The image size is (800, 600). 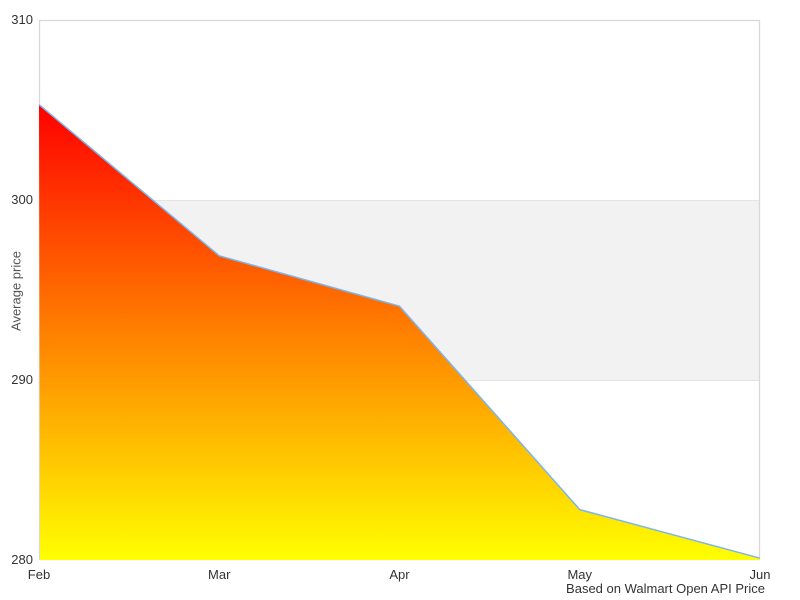 I want to click on x-axis-tick-label-feb: Feb, so click(x=39, y=574).